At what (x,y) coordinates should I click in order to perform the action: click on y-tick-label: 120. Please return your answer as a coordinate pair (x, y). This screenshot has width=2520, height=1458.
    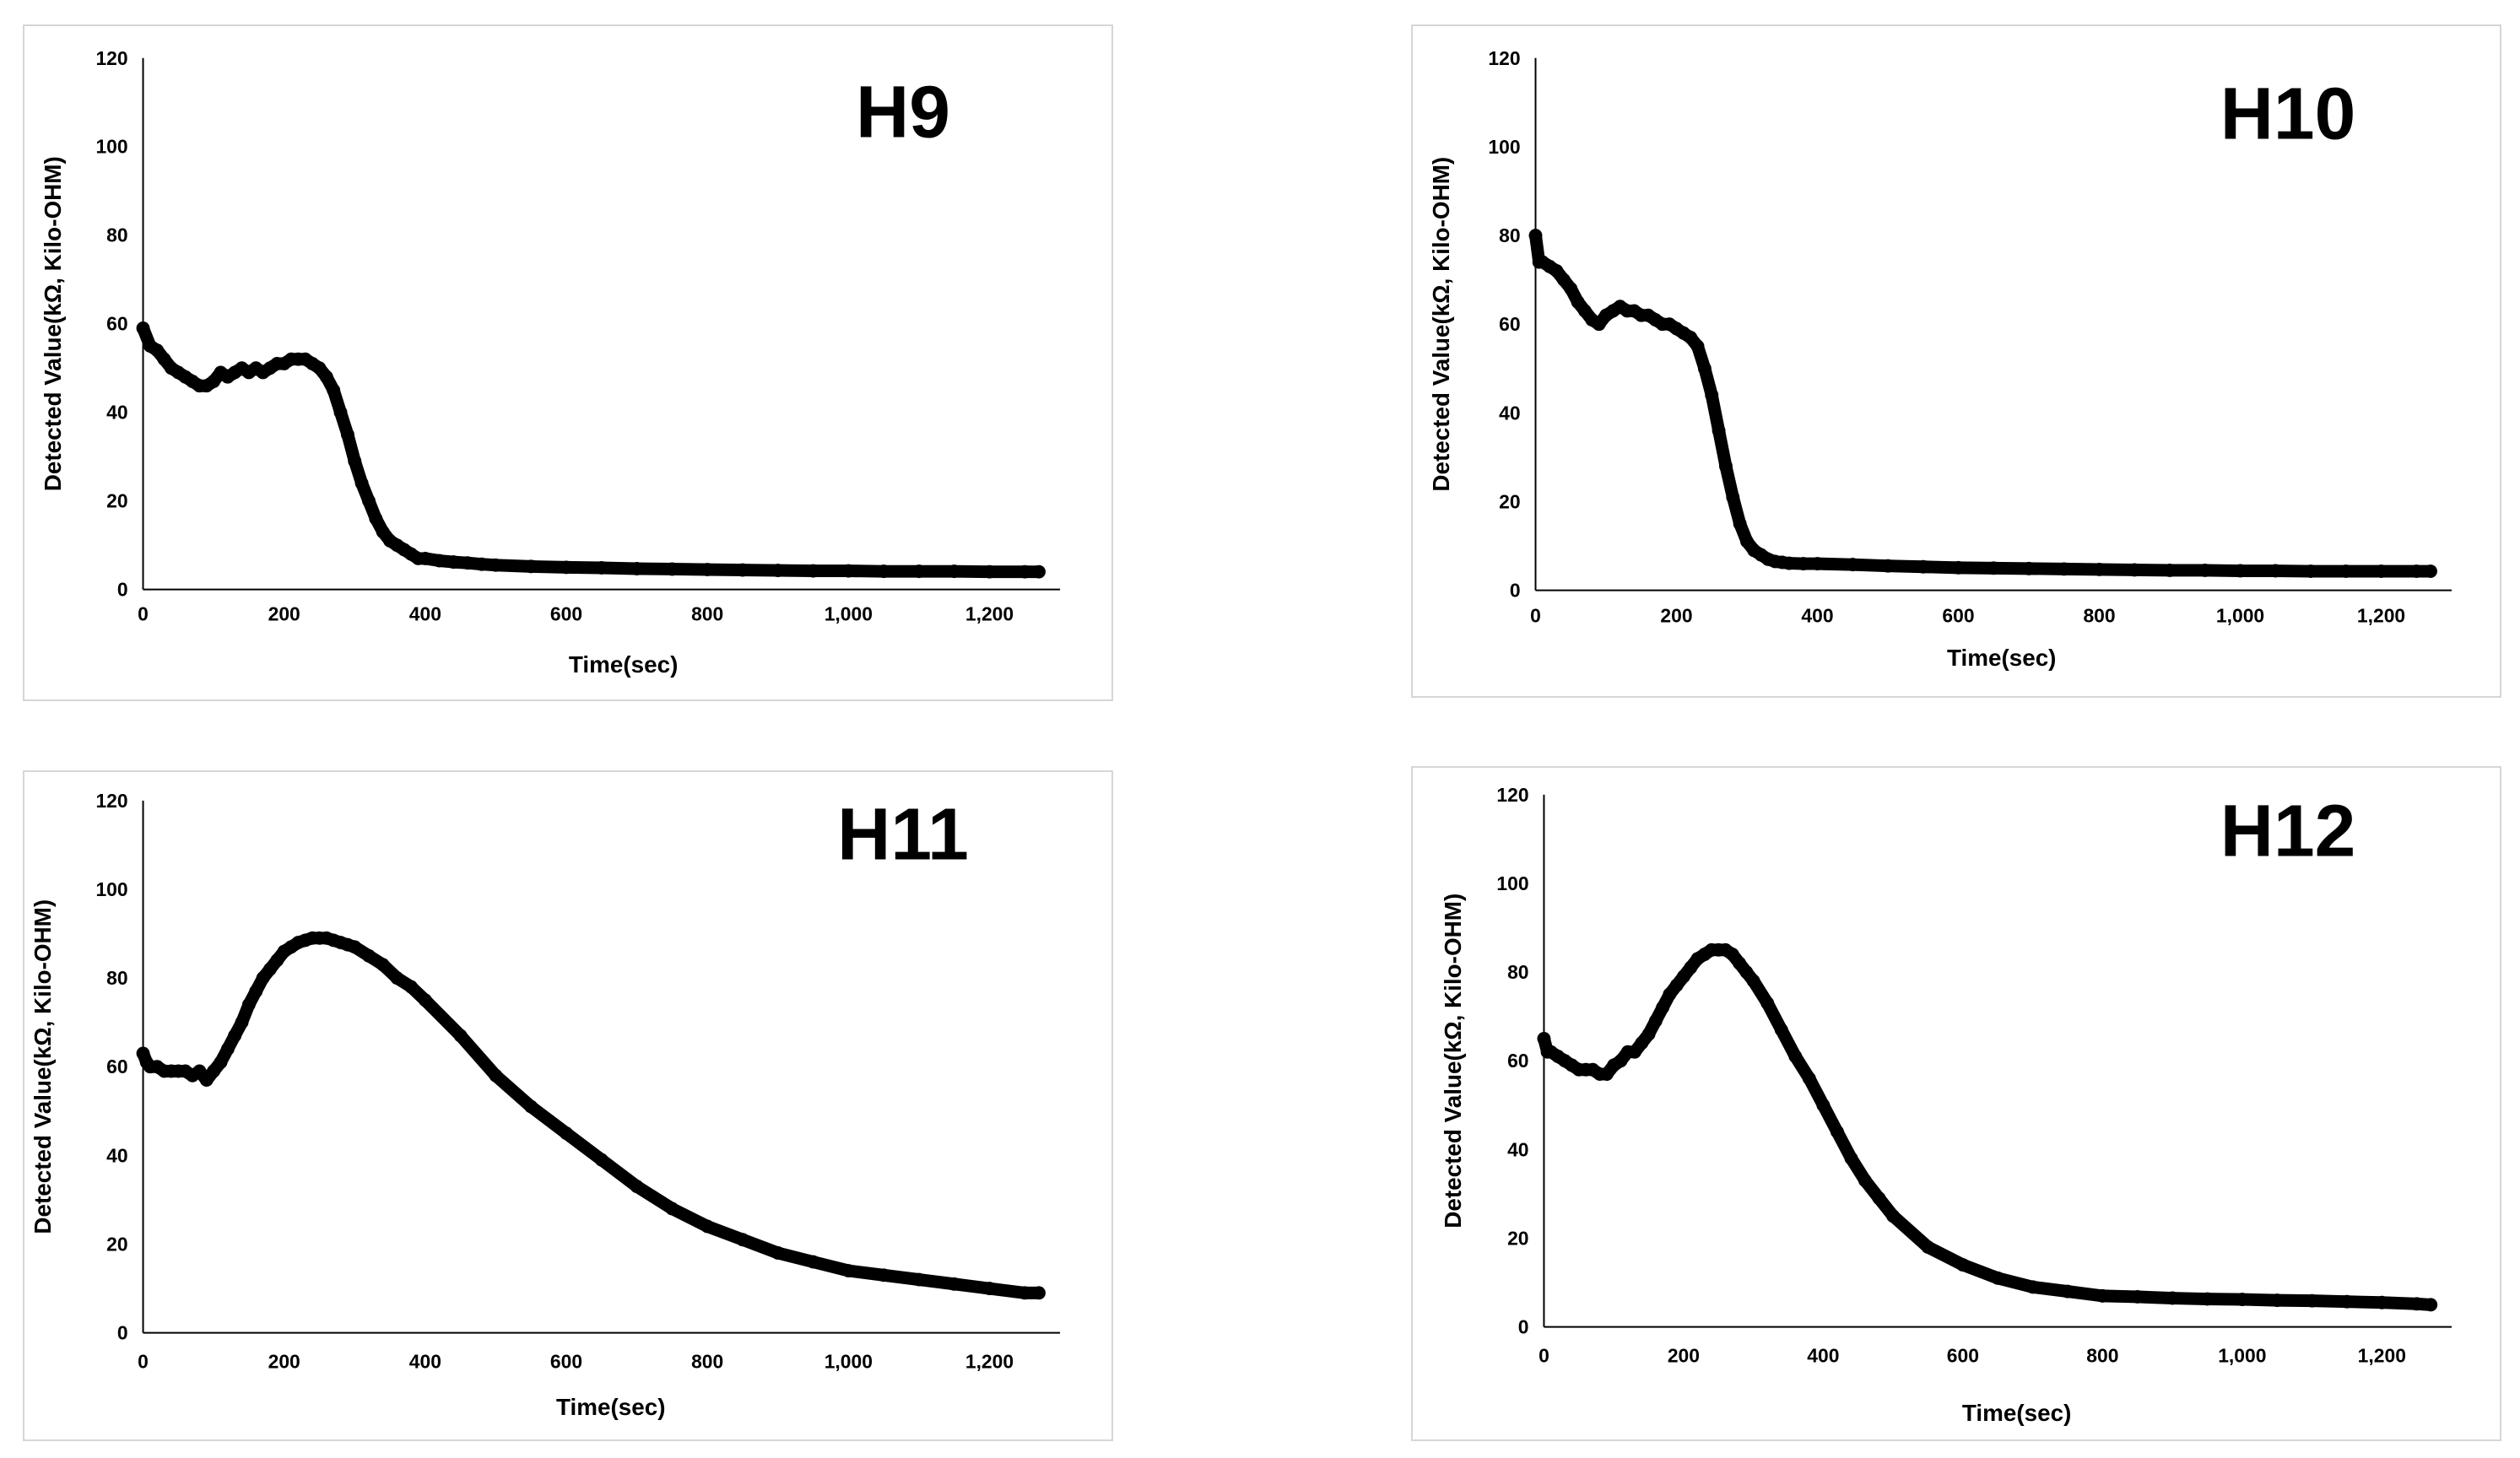
    Looking at the image, I should click on (1512, 795).